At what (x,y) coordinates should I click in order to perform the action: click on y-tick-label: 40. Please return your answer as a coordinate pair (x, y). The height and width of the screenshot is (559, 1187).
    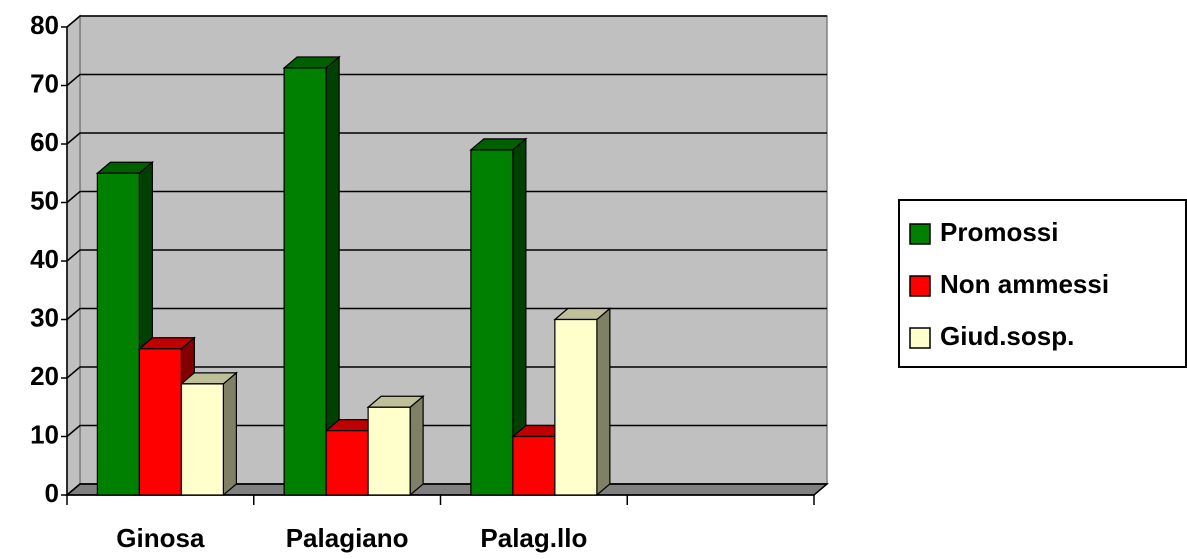
    Looking at the image, I should click on (44, 259).